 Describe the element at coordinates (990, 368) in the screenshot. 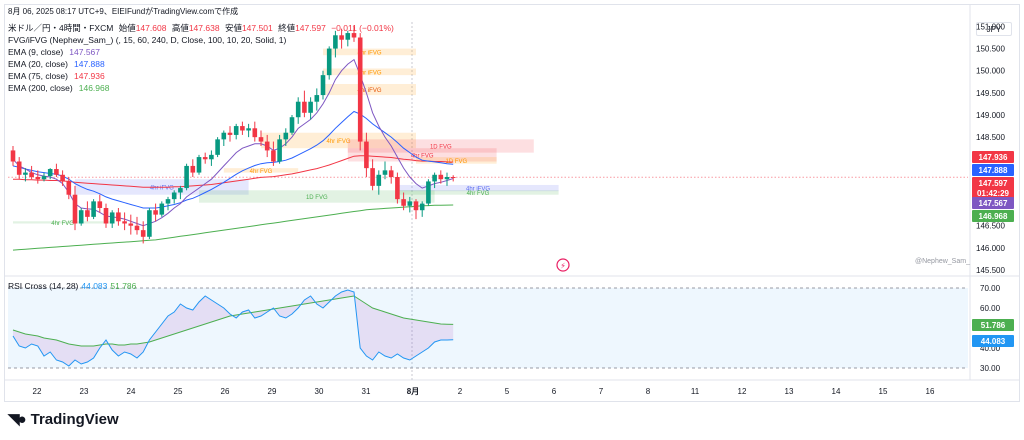

I see `rsi-tick-label: 30.00` at that location.